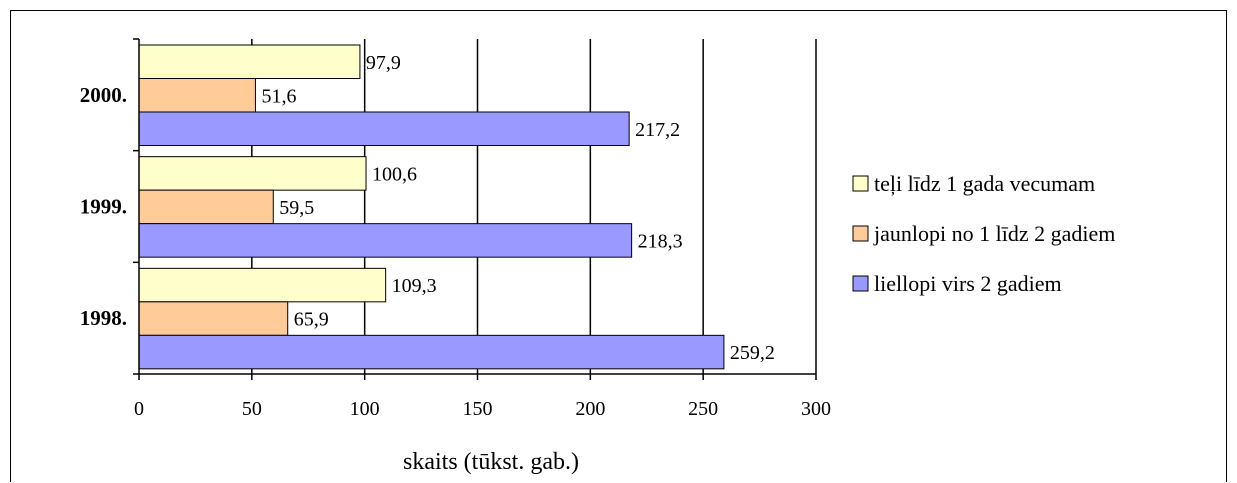  What do you see at coordinates (752, 353) in the screenshot?
I see `data-label: 259,2` at bounding box center [752, 353].